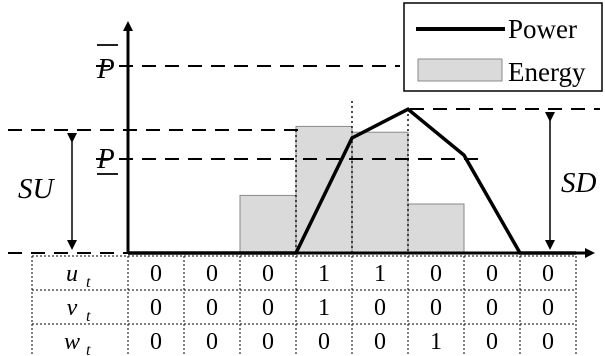 Image resolution: width=605 pixels, height=356 pixels. Describe the element at coordinates (37, 189) in the screenshot. I see `su-label: SU` at that location.